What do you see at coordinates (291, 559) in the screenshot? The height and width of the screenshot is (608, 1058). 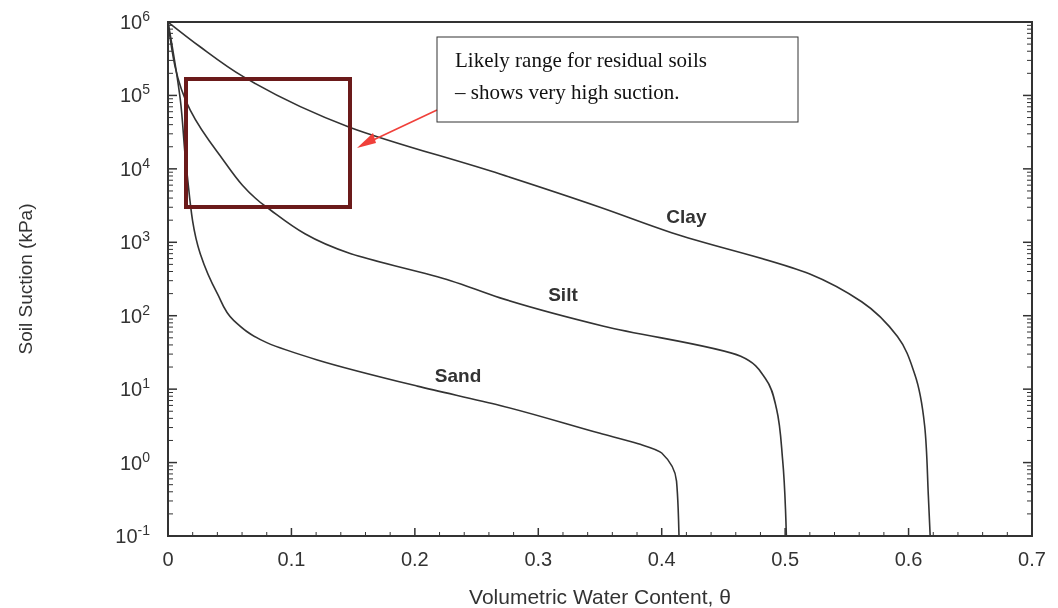 I see `x-tick-label: 0.1` at bounding box center [291, 559].